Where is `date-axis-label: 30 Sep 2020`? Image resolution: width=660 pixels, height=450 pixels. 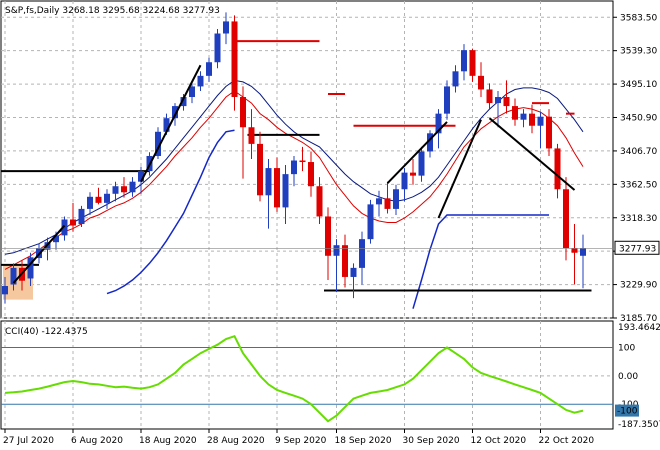 date-axis-label: 30 Sep 2020 is located at coordinates (431, 441).